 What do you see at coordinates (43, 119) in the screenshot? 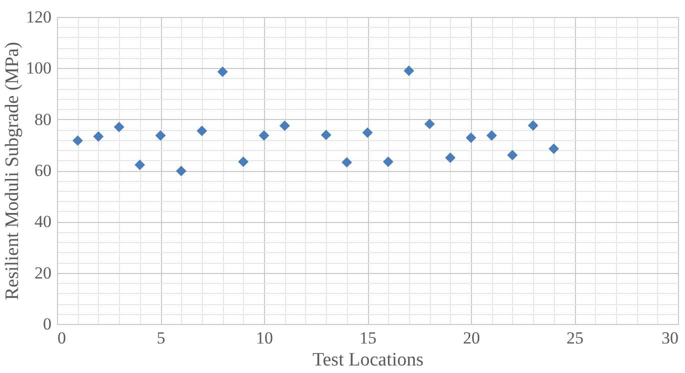
I see `y-tick-label: 80` at bounding box center [43, 119].